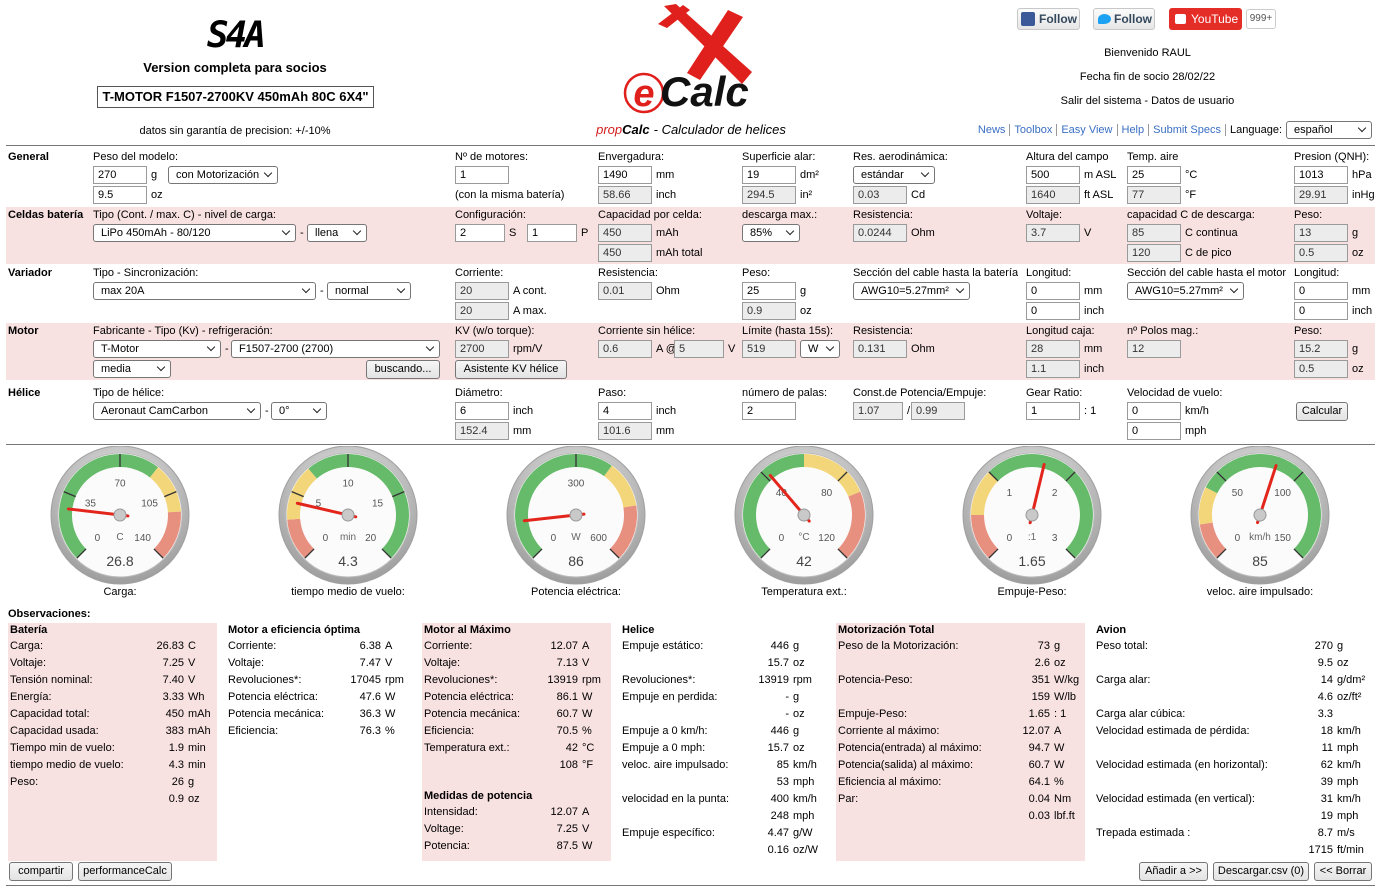 Image resolution: width=1379 pixels, height=889 pixels. Describe the element at coordinates (1053, 175) in the screenshot. I see `text-input: 500` at that location.